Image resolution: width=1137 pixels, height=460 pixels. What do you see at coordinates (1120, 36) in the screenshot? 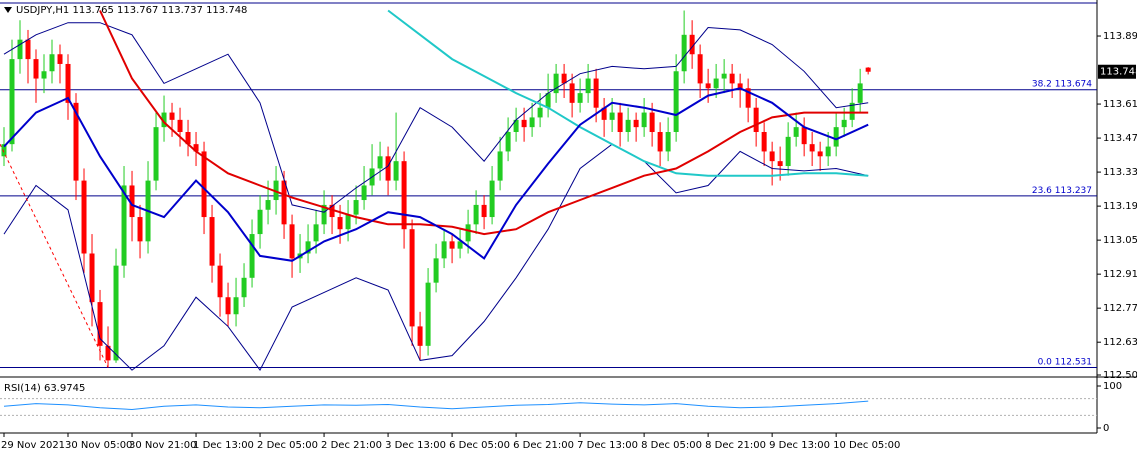
I see `y-tick-label: 113.895` at bounding box center [1120, 36].